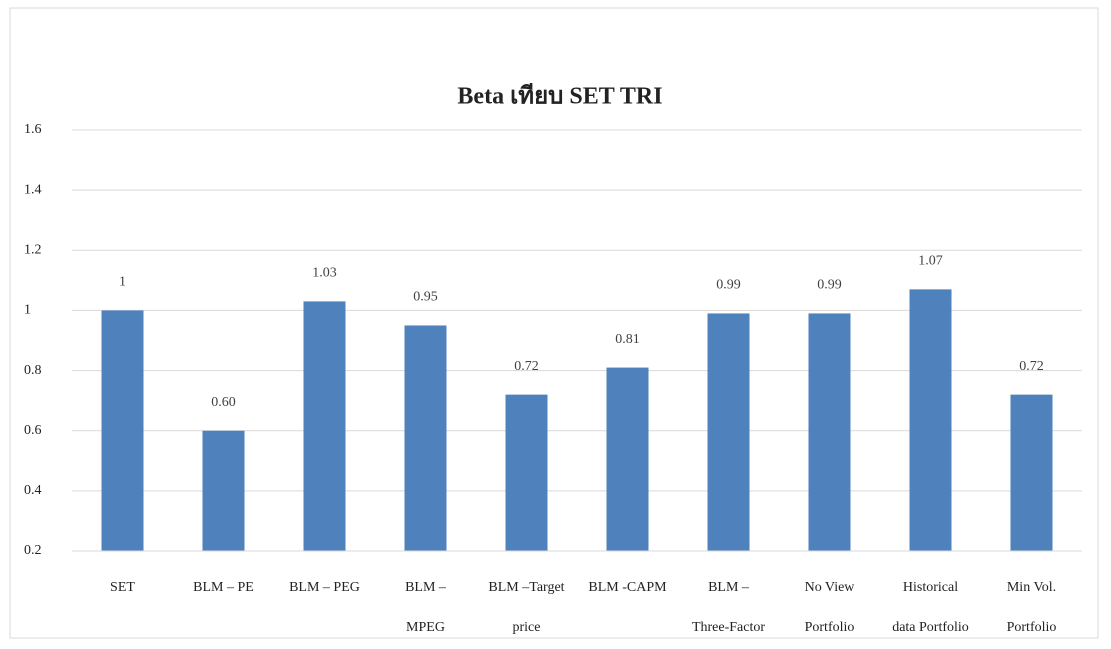  What do you see at coordinates (324, 273) in the screenshot?
I see `value-label: 1.03` at bounding box center [324, 273].